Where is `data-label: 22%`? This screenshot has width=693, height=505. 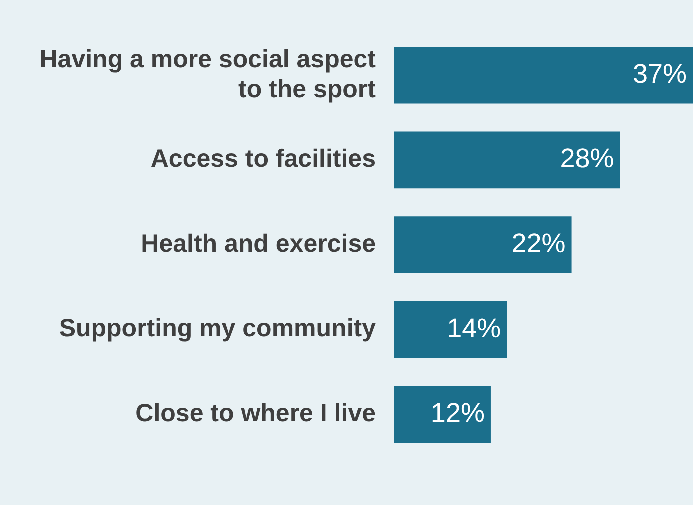
data-label: 22% is located at coordinates (539, 243).